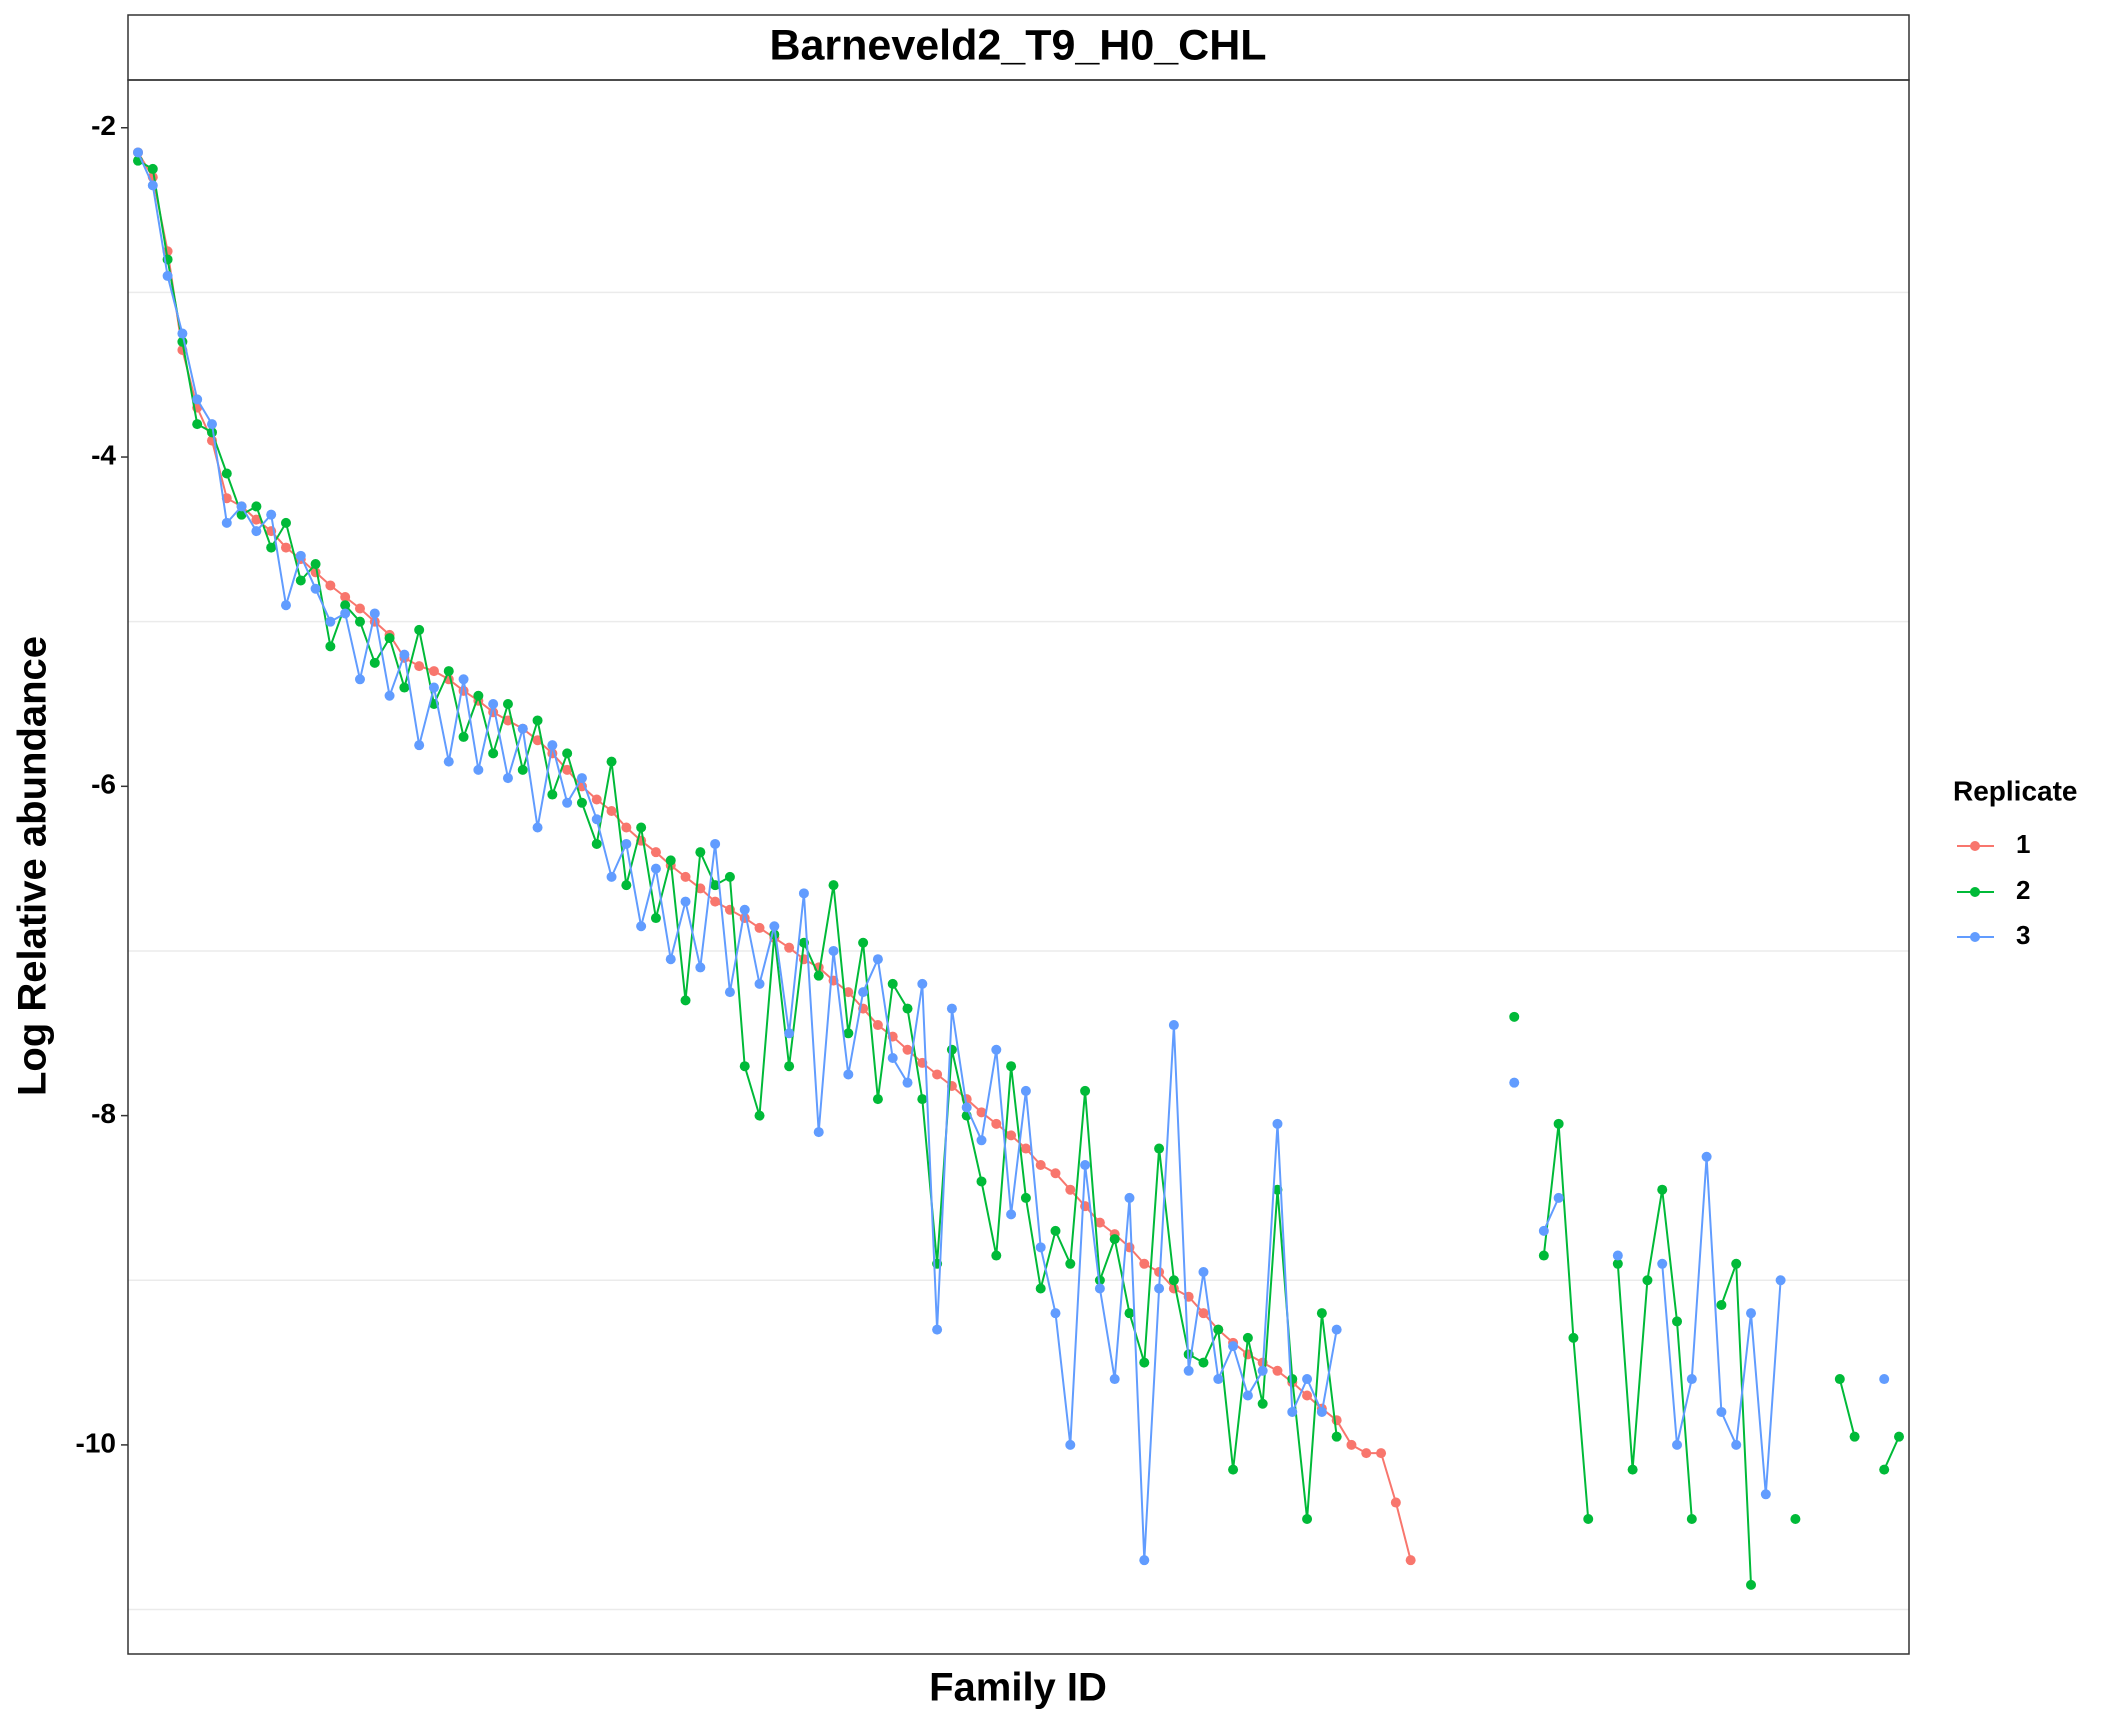  I want to click on legend-label: 2, so click(2023, 890).